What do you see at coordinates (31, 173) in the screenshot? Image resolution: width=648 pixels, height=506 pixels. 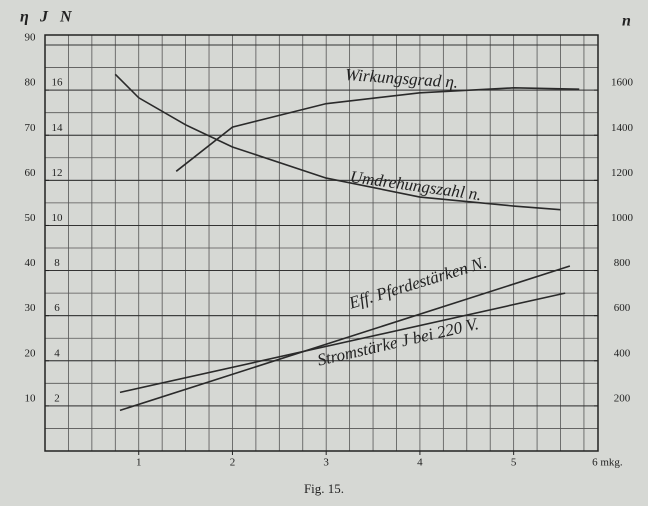 I see `y-tick-label: 60` at bounding box center [31, 173].